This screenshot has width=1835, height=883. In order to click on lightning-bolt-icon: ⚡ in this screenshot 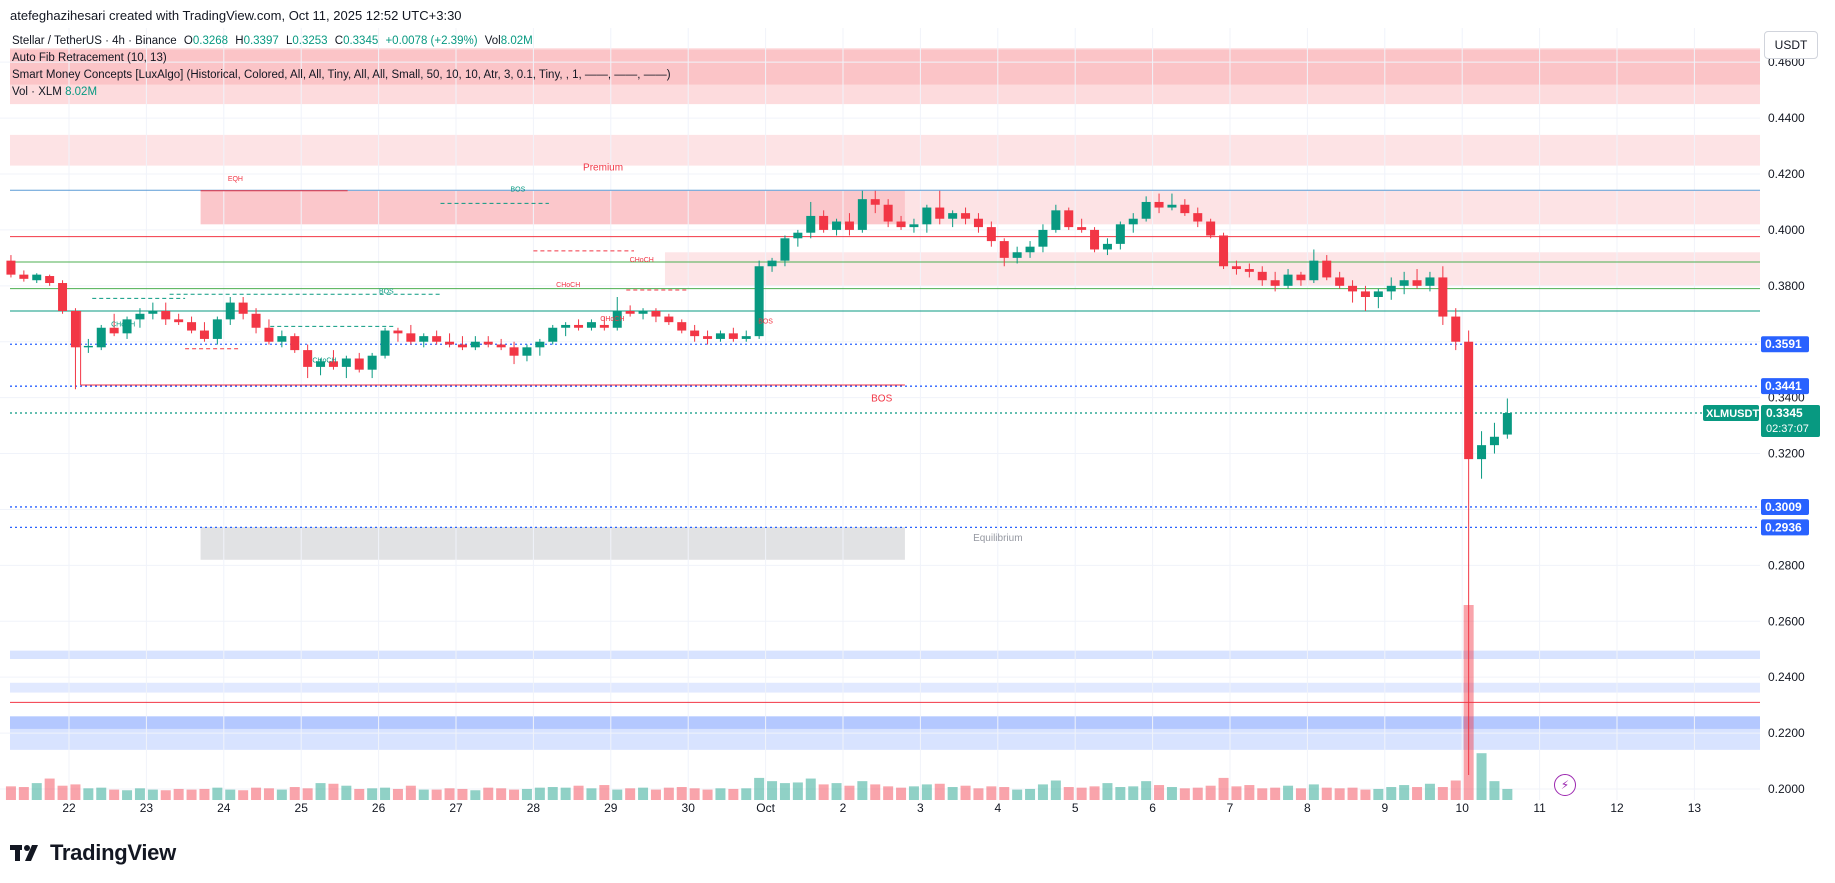, I will do `click(1565, 785)`.